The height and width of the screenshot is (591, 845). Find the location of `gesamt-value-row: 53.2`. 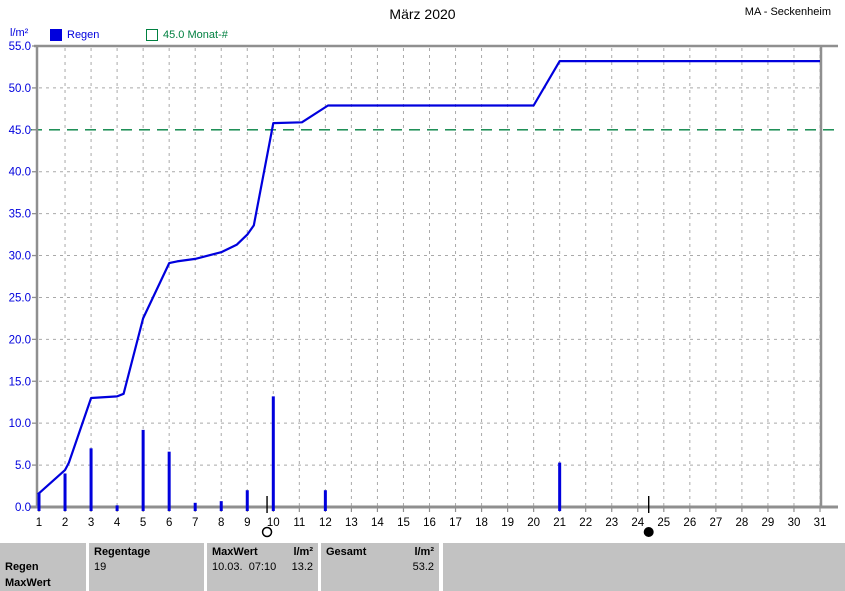

gesamt-value-row: 53.2 is located at coordinates (380, 567).